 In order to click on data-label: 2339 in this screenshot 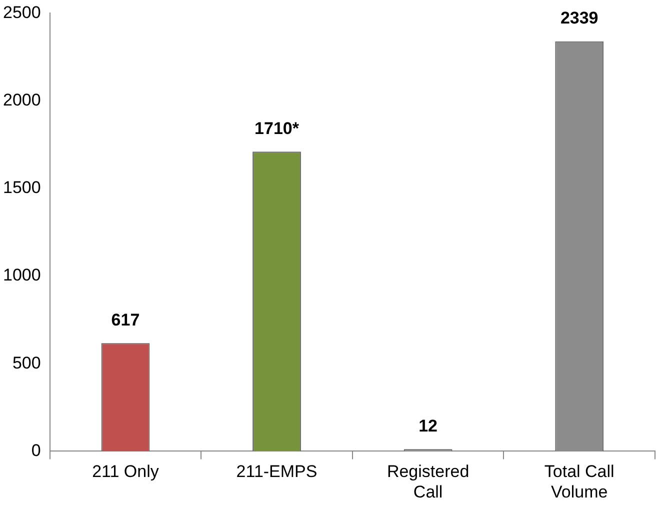, I will do `click(579, 18)`.